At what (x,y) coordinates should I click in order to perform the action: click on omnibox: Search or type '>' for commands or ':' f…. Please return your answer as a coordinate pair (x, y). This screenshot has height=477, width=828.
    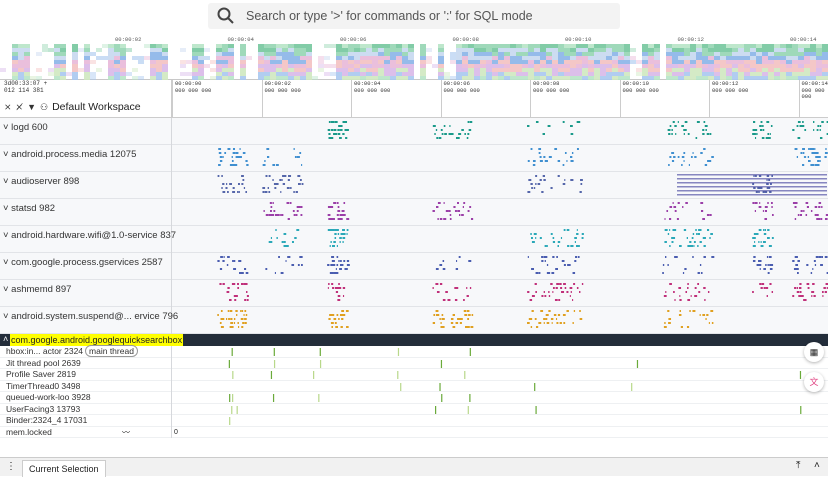
    Looking at the image, I should click on (414, 16).